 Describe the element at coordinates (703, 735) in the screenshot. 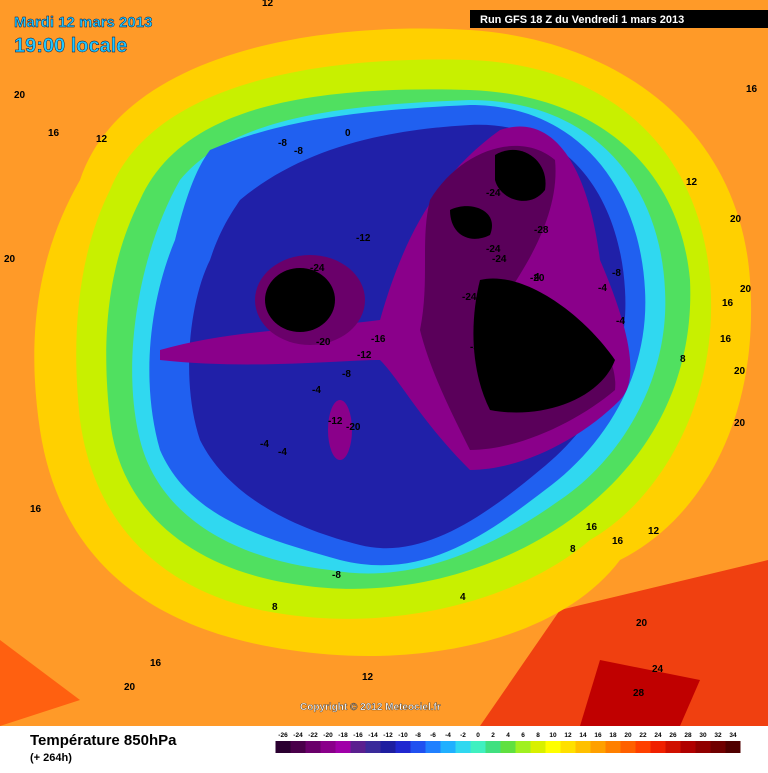

I see `colorbar-label: 30` at that location.